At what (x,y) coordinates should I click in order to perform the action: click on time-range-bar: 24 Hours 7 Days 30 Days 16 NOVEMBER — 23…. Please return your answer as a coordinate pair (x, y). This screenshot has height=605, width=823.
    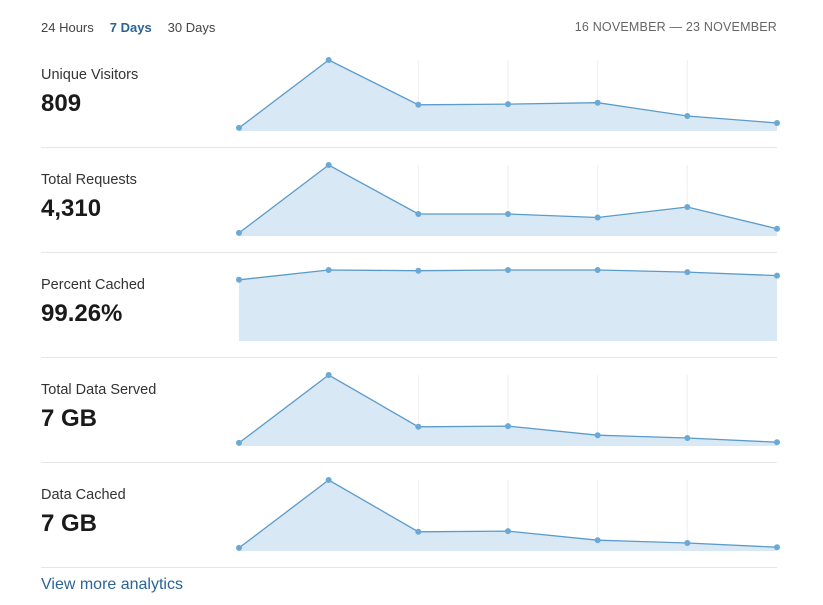
    Looking at the image, I should click on (409, 27).